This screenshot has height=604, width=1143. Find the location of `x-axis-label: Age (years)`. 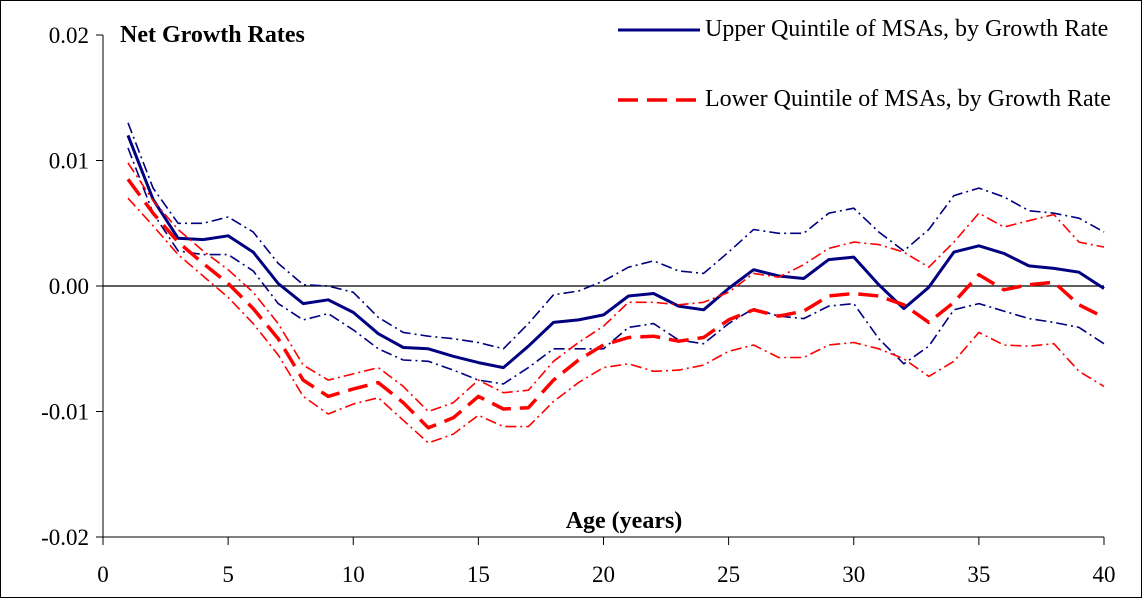

x-axis-label: Age (years) is located at coordinates (624, 521).